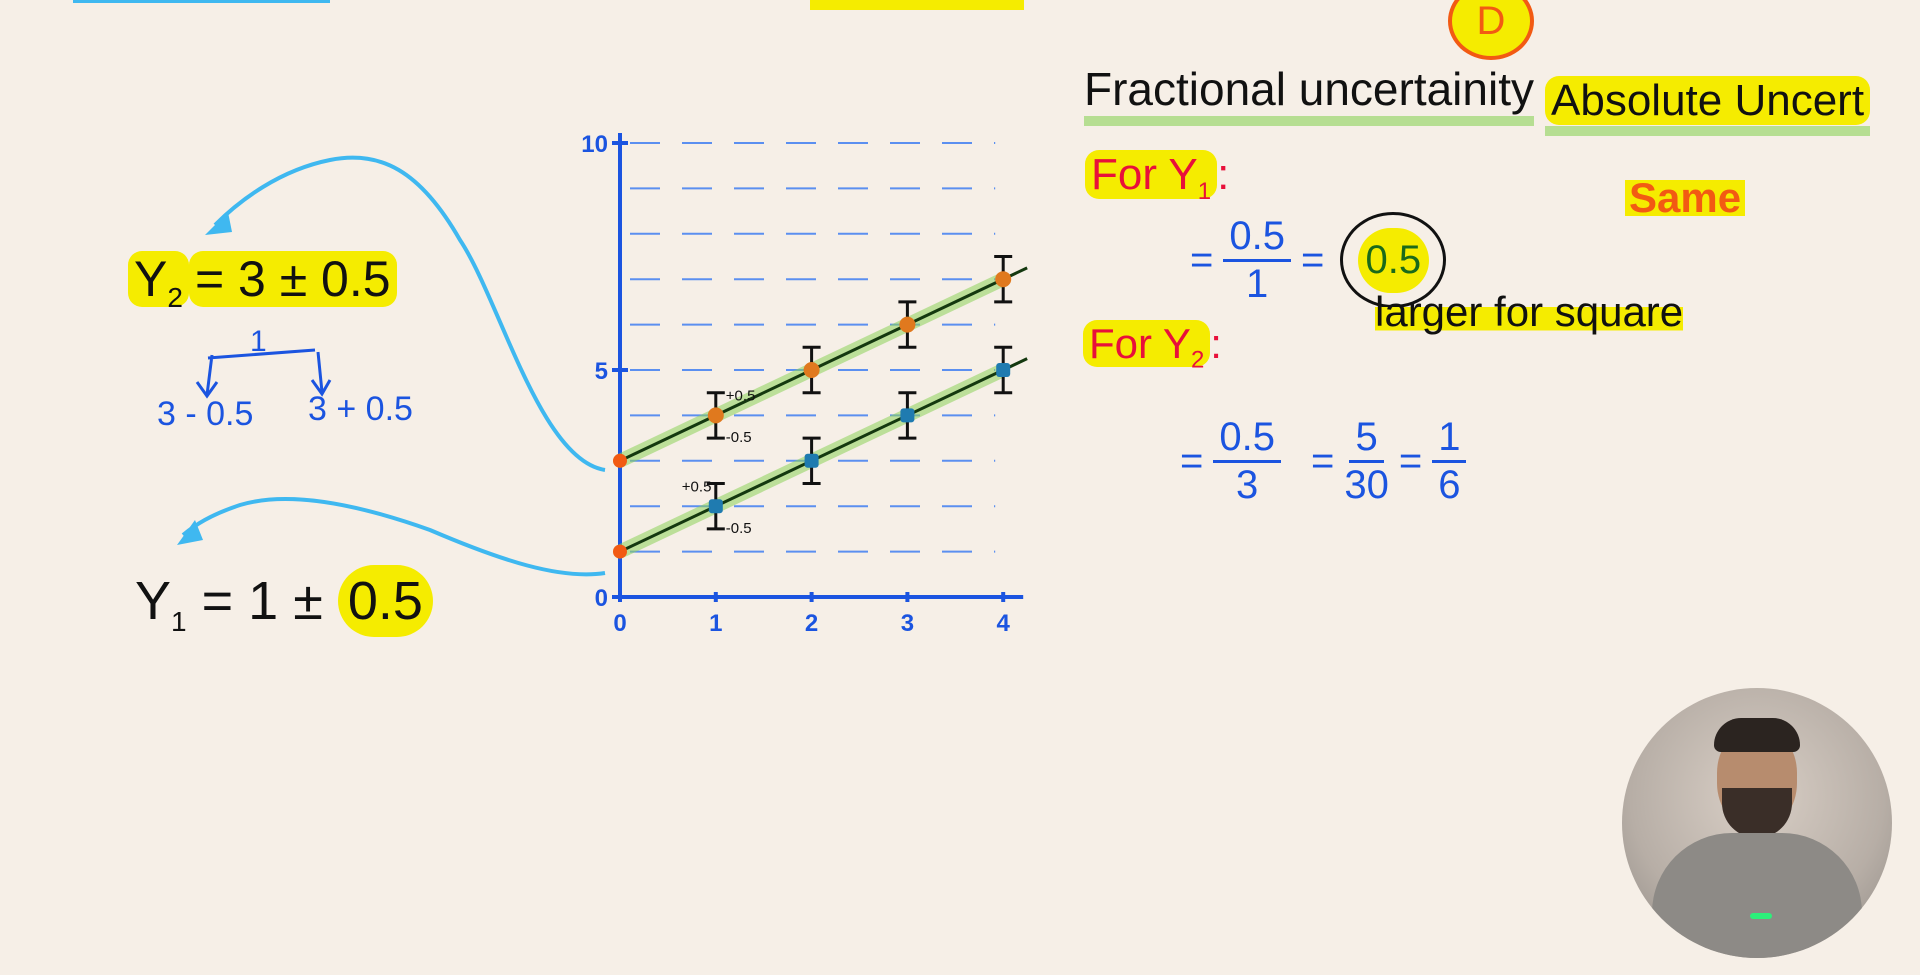 This screenshot has width=1920, height=975. Describe the element at coordinates (258, 341) in the screenshot. I see `branch-top: 1` at that location.